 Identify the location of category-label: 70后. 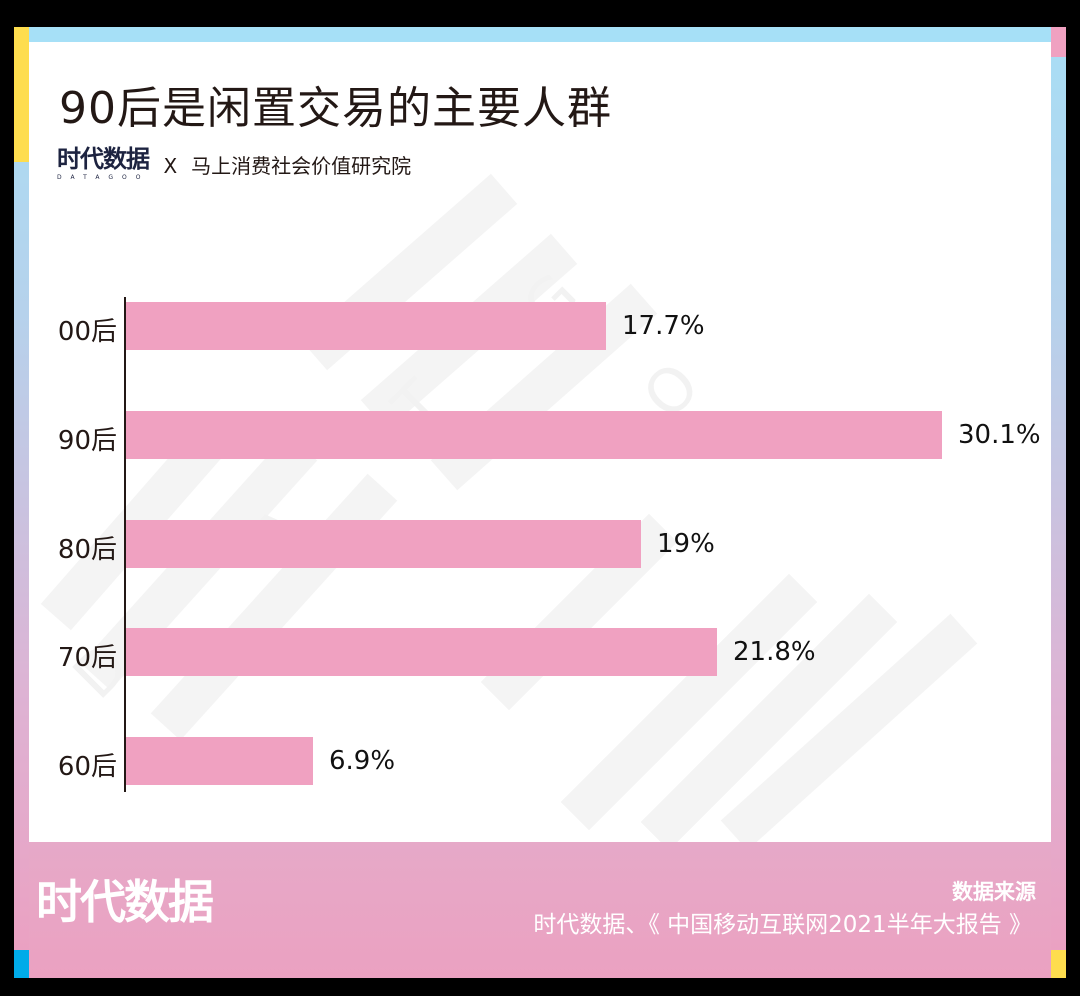
(87, 658).